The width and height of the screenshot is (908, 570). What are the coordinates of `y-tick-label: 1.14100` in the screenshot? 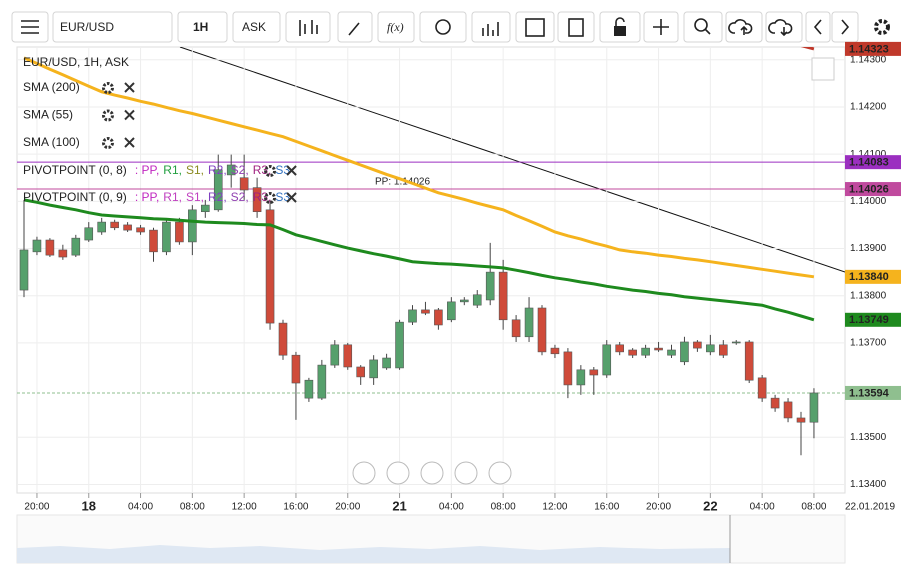 It's located at (868, 154).